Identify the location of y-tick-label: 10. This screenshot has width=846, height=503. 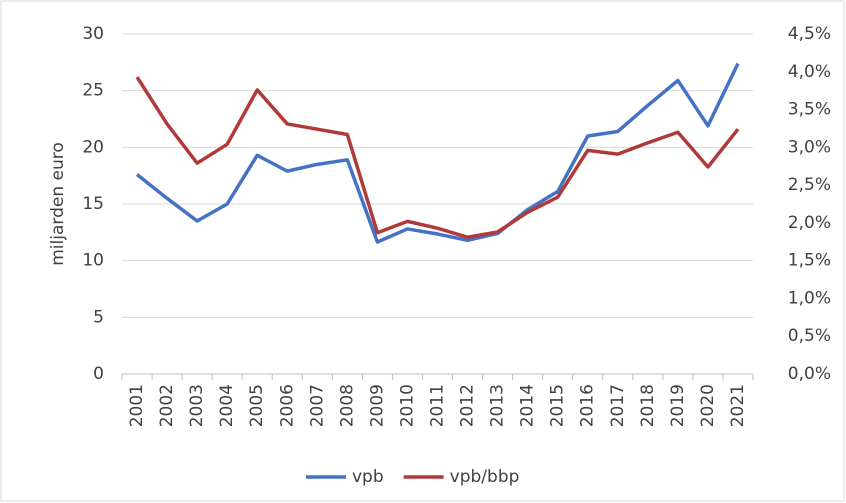
(93, 261).